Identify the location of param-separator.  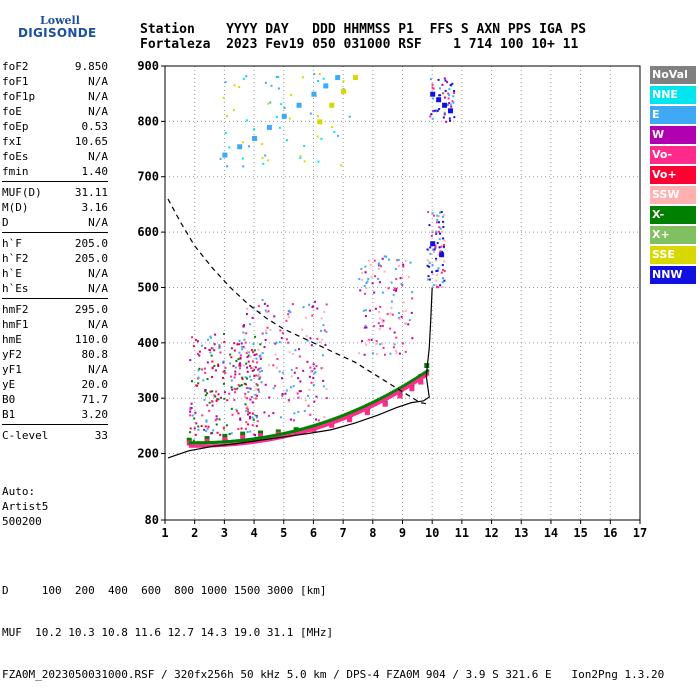
(55, 424).